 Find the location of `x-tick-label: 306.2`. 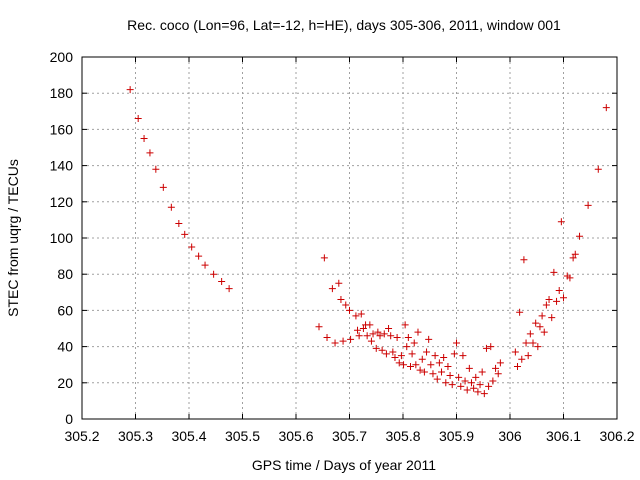

x-tick-label: 306.2 is located at coordinates (616, 436).